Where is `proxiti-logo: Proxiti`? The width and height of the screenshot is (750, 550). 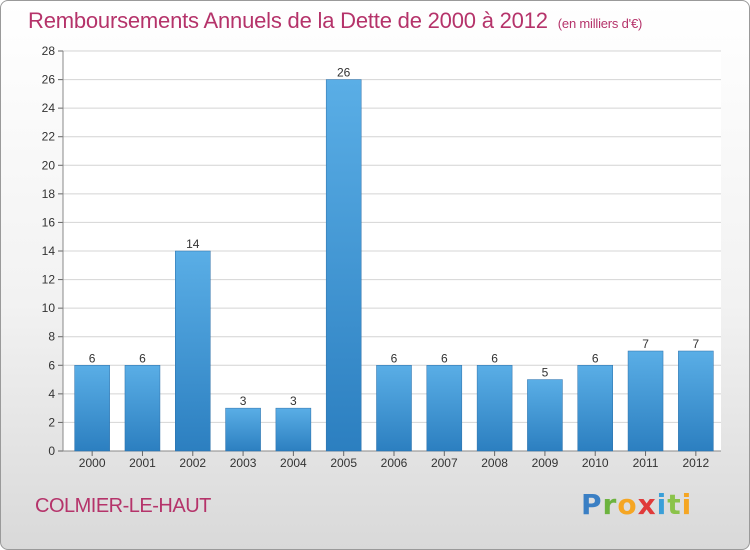 proxiti-logo: Proxiti is located at coordinates (636, 504).